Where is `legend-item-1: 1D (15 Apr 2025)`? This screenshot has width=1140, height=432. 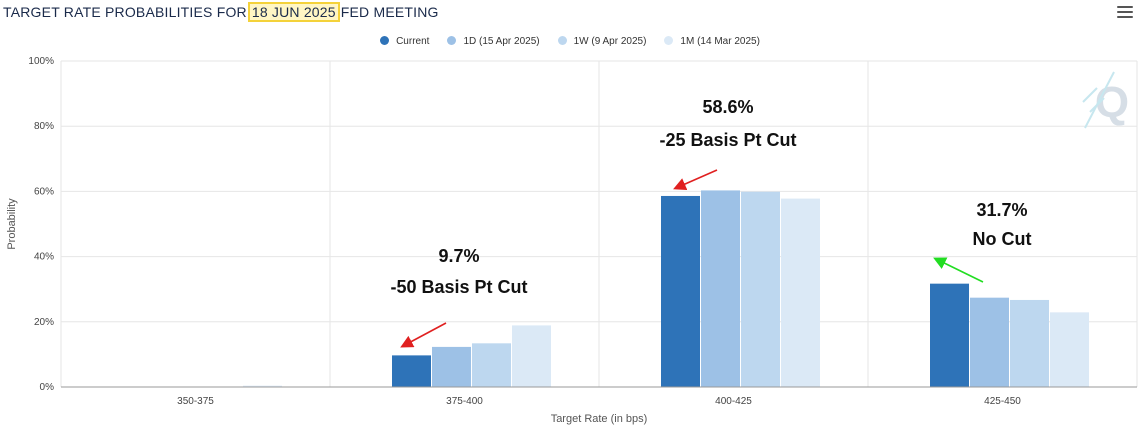
legend-item-1: 1D (15 Apr 2025) is located at coordinates (493, 41).